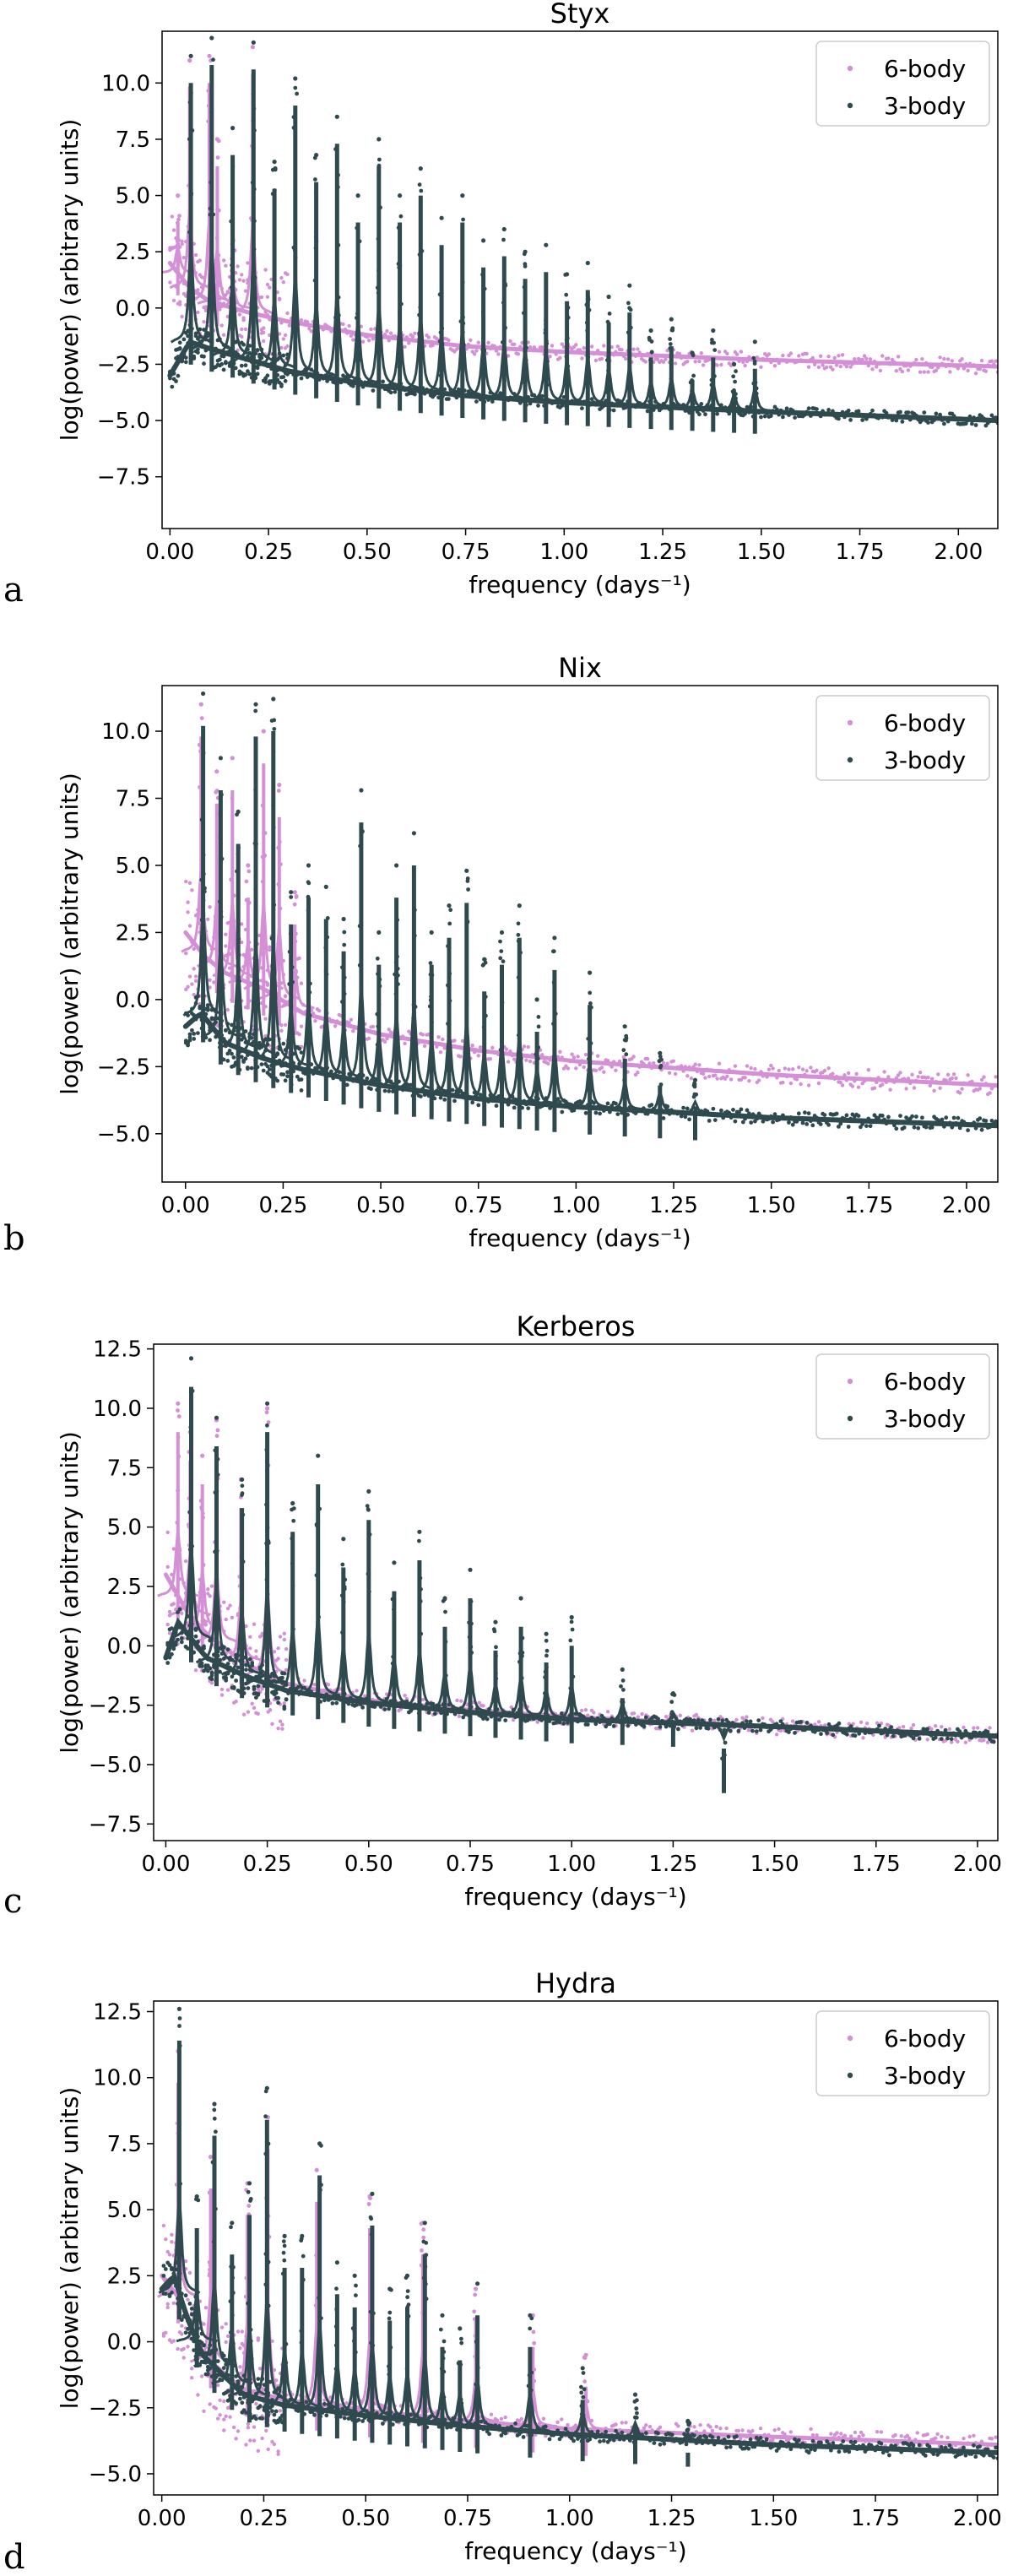  Describe the element at coordinates (582, 315) in the screenshot. I see `series-curve` at that location.